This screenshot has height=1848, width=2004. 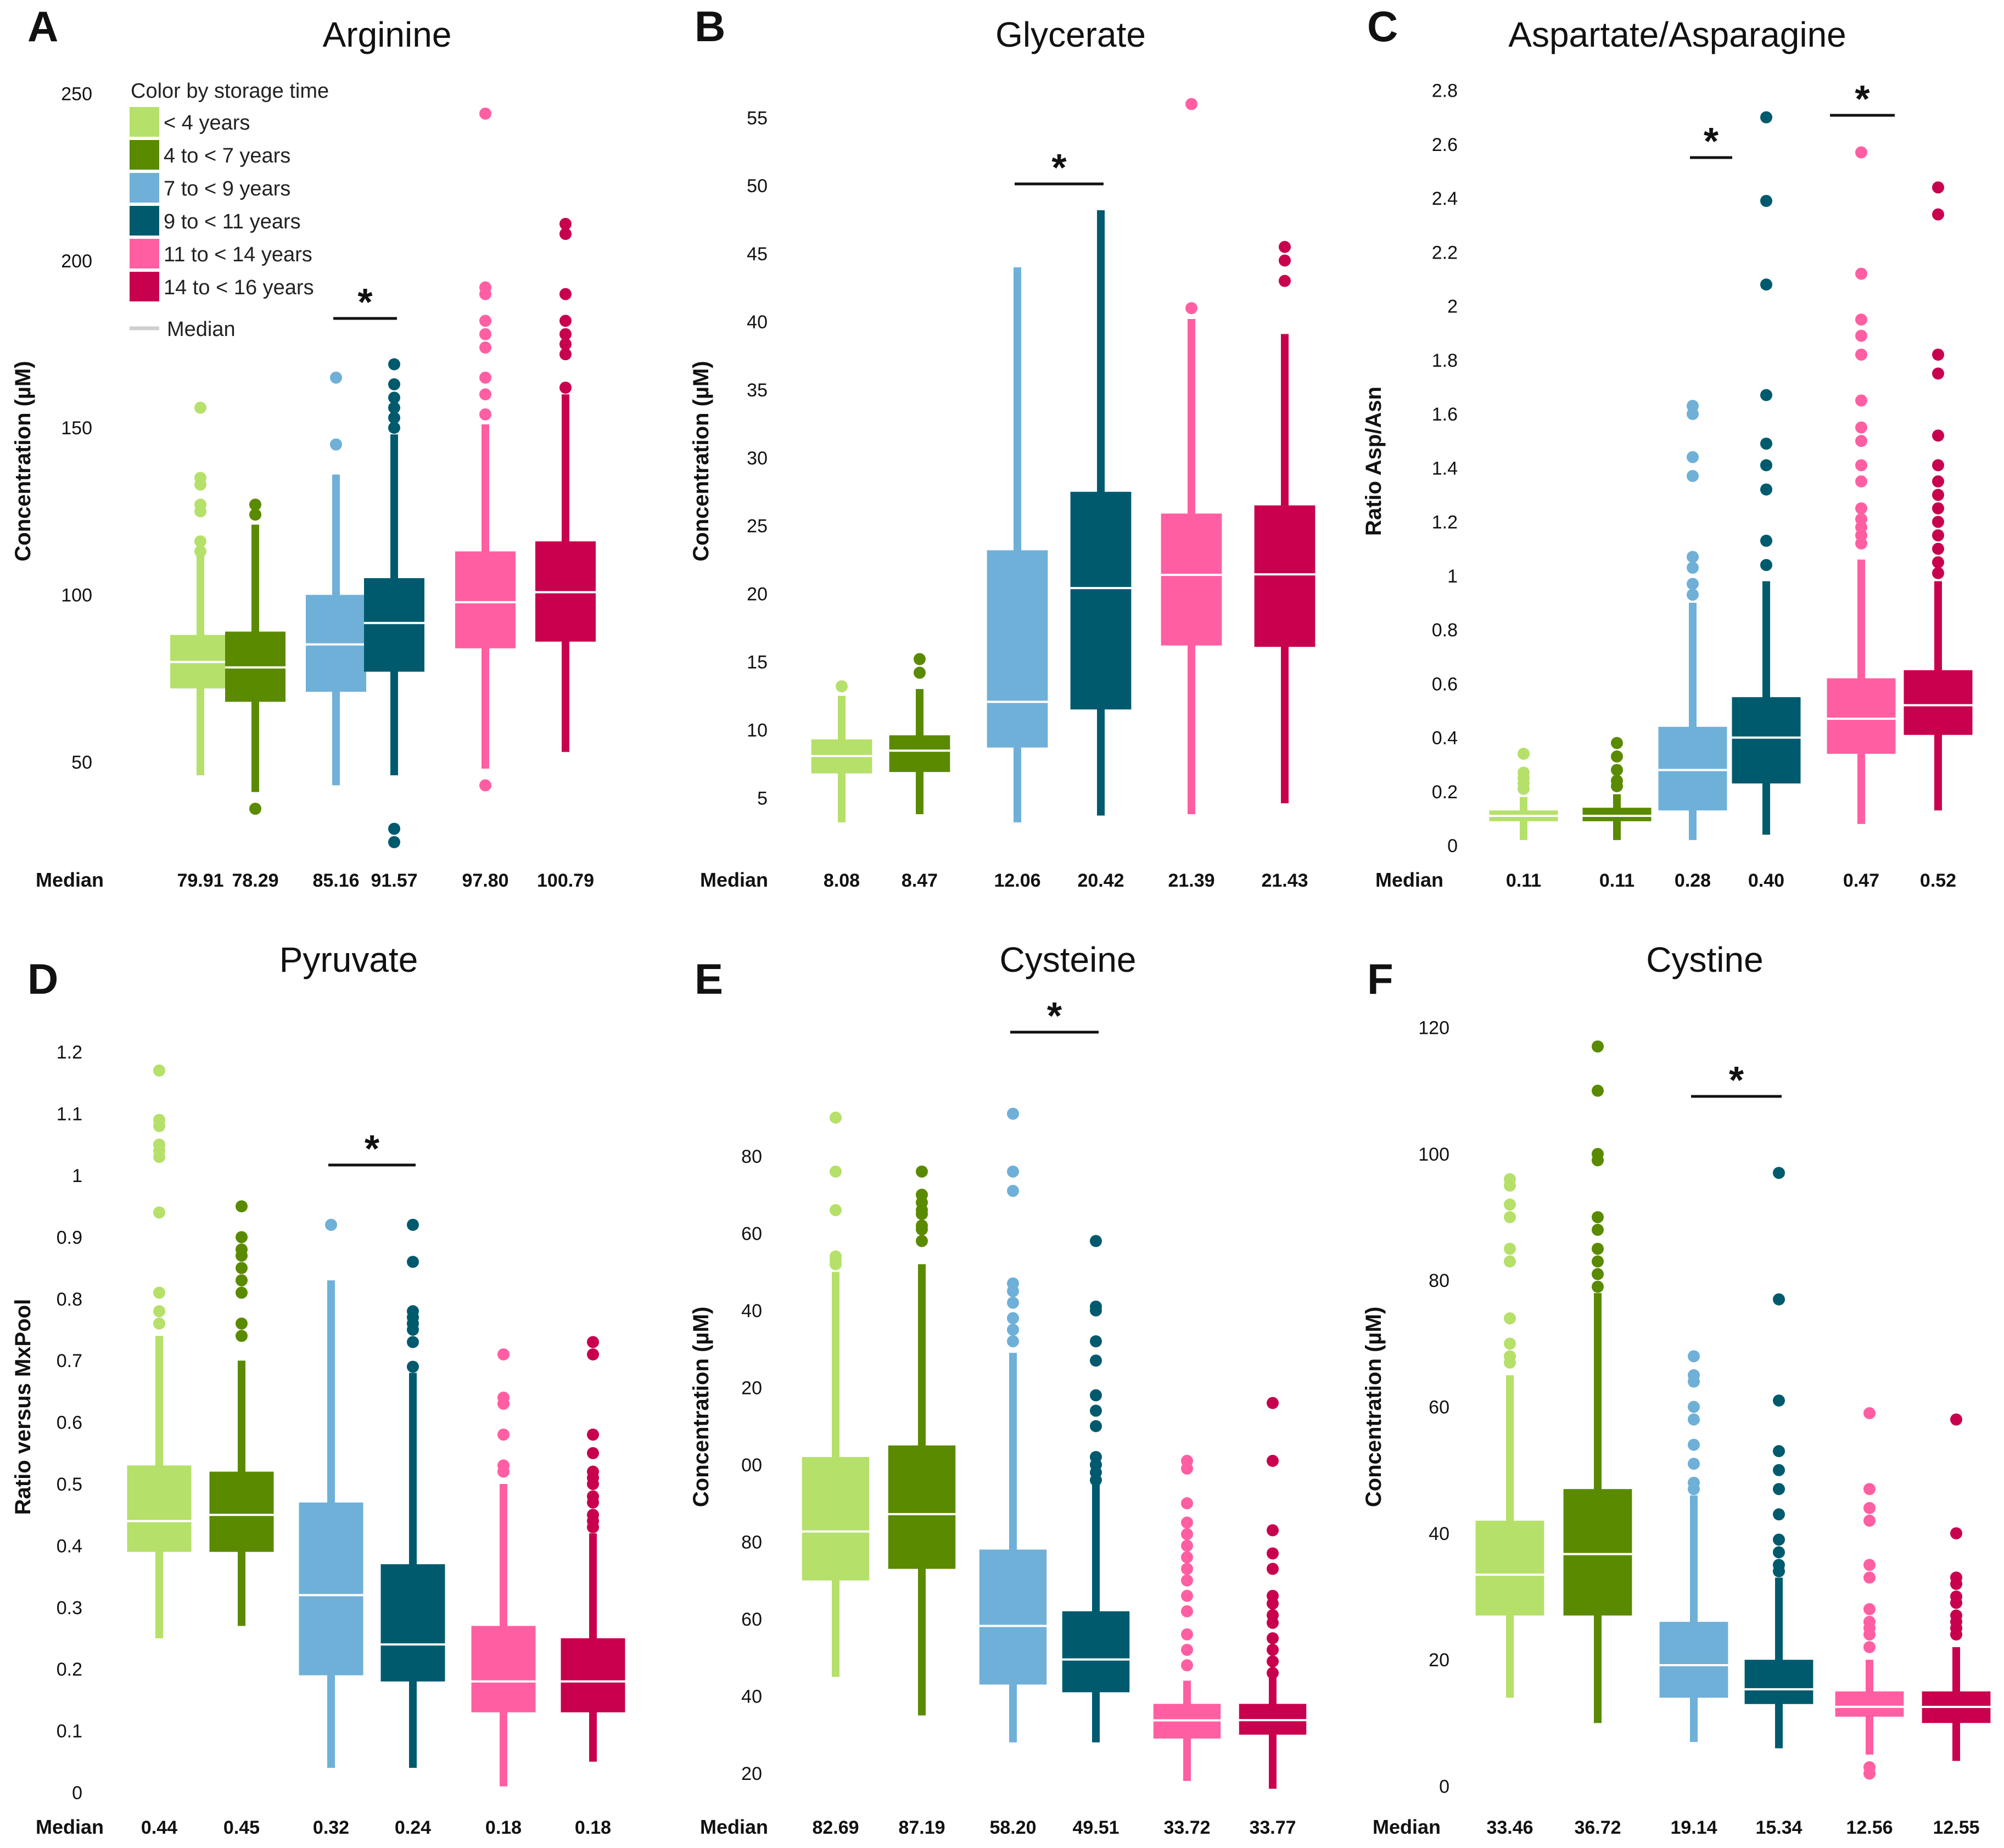 What do you see at coordinates (1861, 881) in the screenshot?
I see `median-value-label: 0.47` at bounding box center [1861, 881].